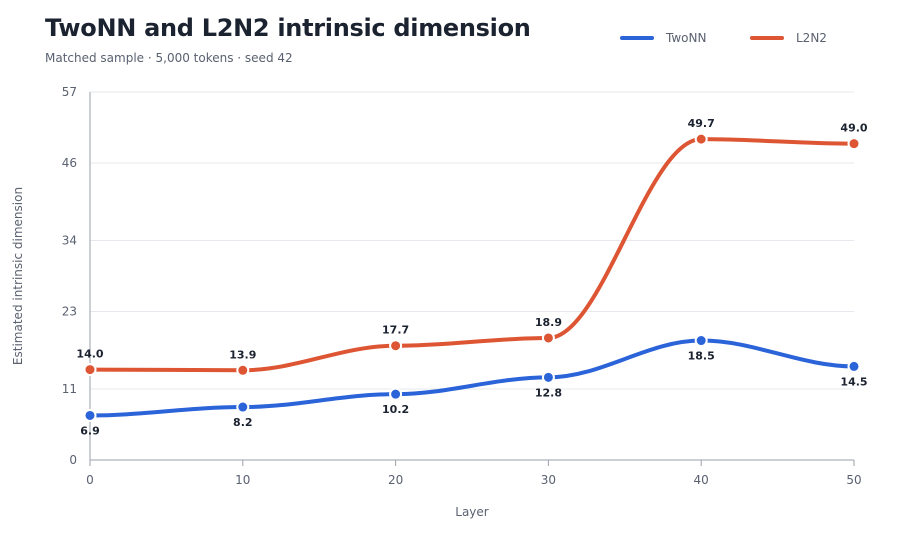 Image resolution: width=900 pixels, height=540 pixels. I want to click on legend-label-twonn: TwoNN, so click(686, 38).